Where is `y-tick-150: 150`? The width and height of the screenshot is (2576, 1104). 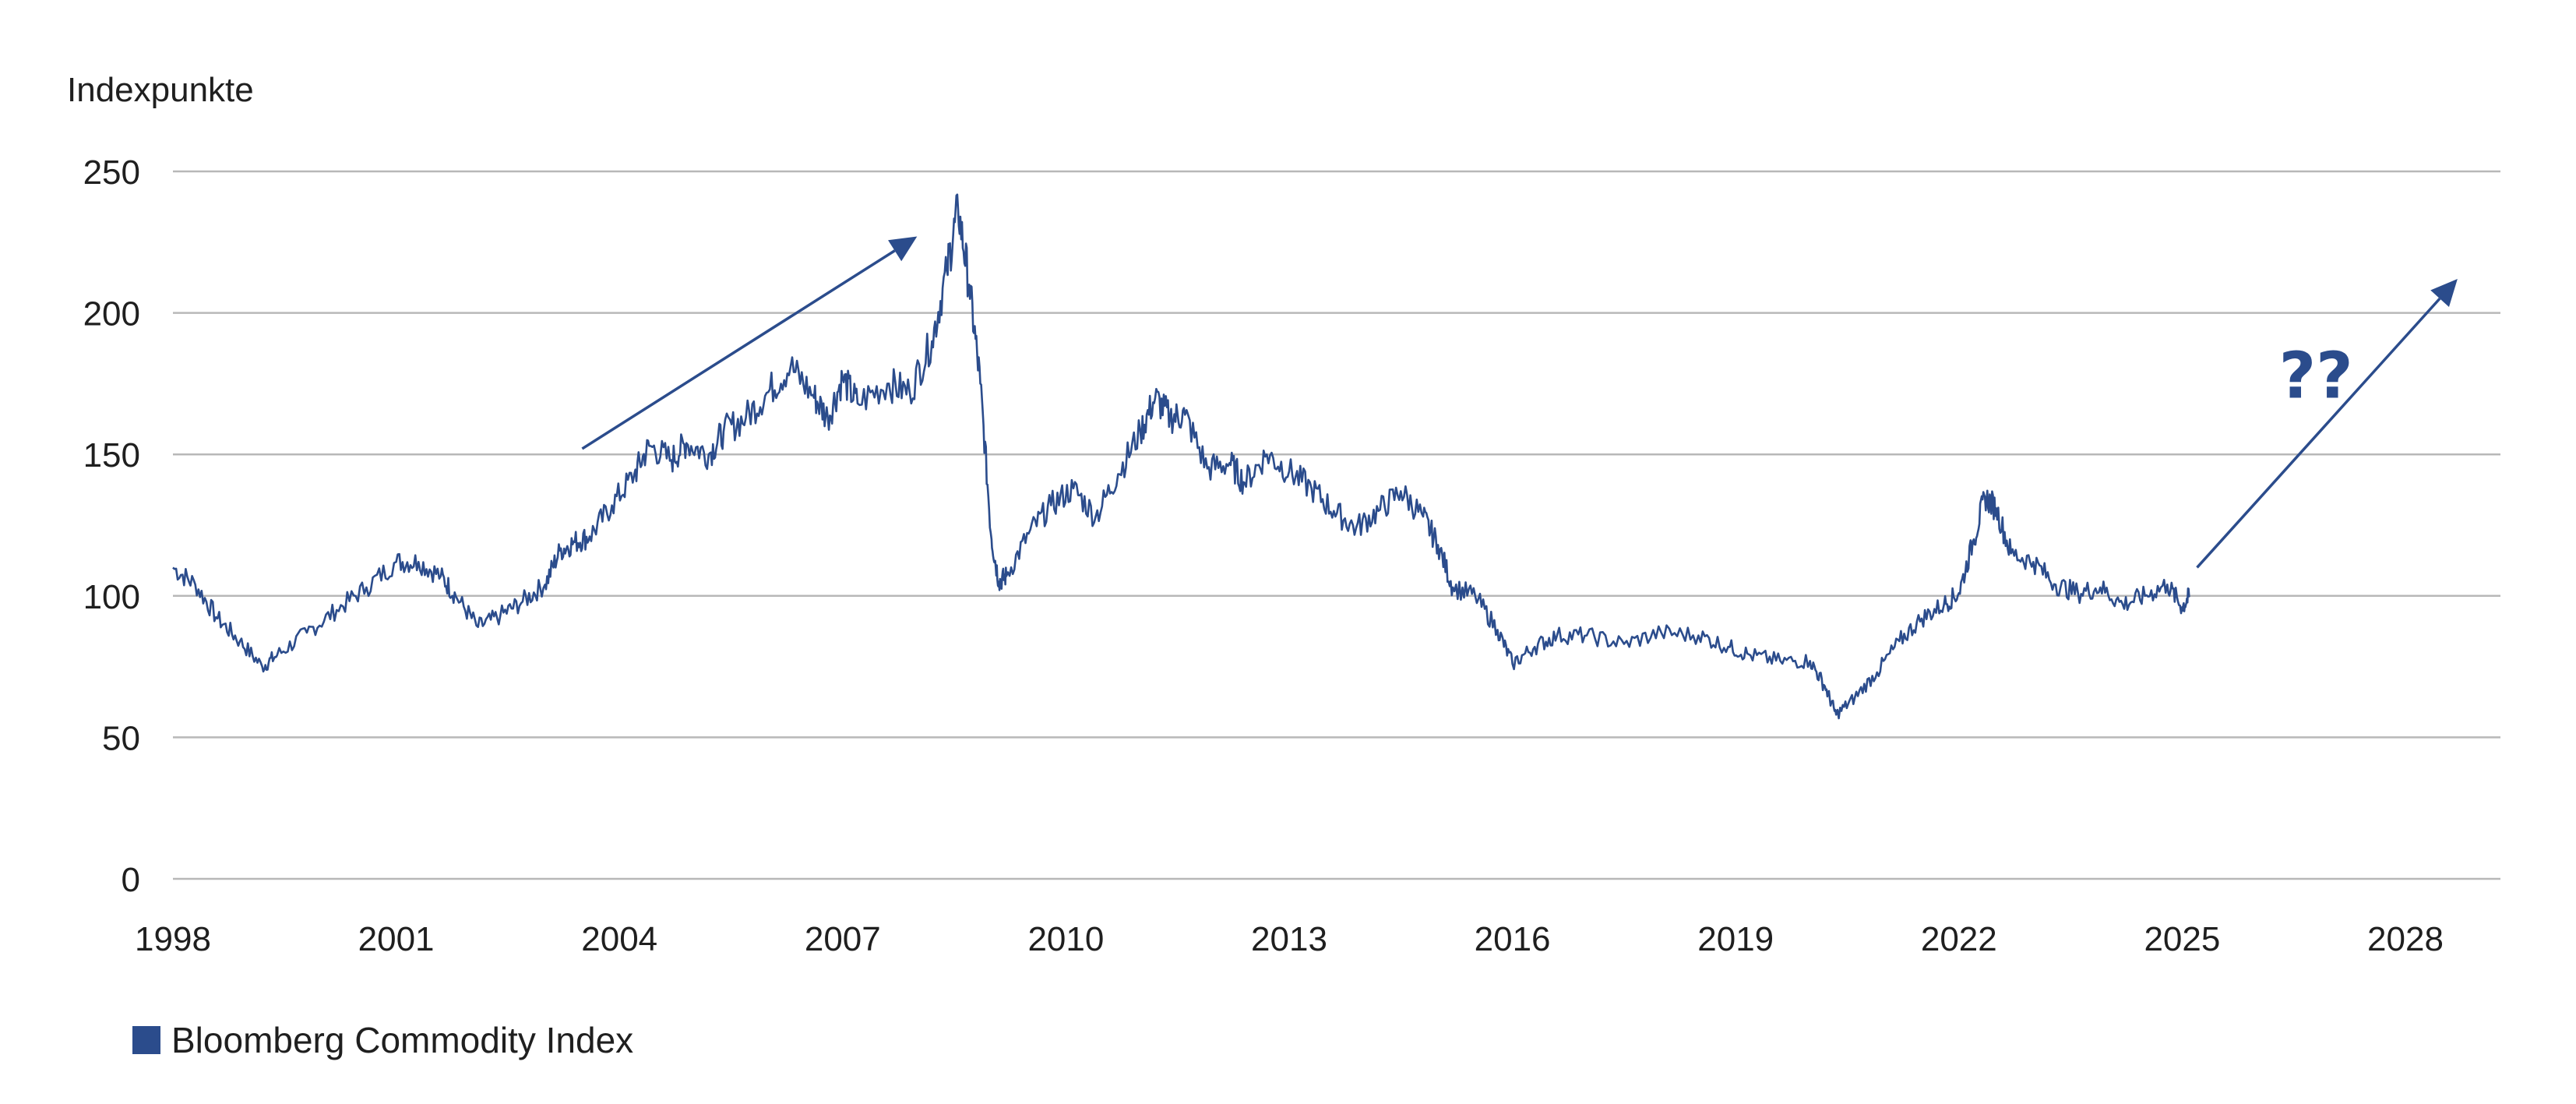 y-tick-150: 150 is located at coordinates (111, 455).